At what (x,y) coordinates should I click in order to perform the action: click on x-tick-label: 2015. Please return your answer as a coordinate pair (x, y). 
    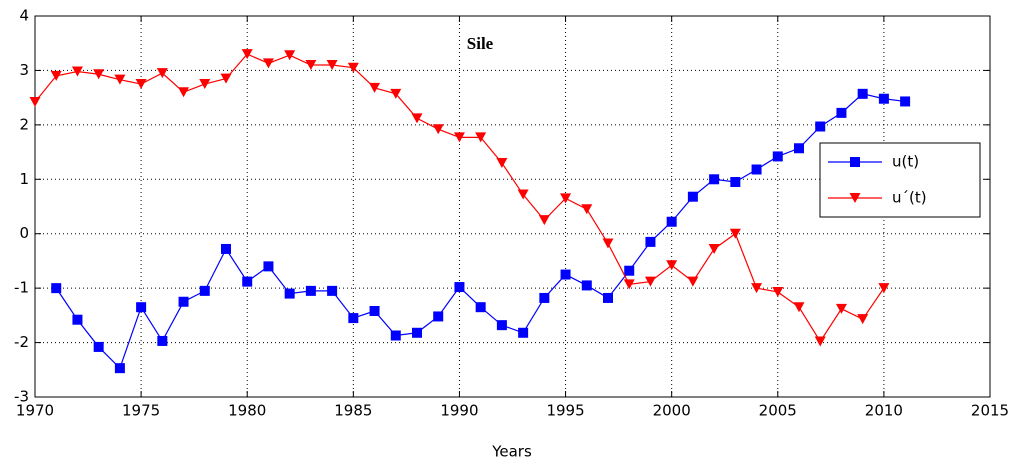
    Looking at the image, I should click on (990, 411).